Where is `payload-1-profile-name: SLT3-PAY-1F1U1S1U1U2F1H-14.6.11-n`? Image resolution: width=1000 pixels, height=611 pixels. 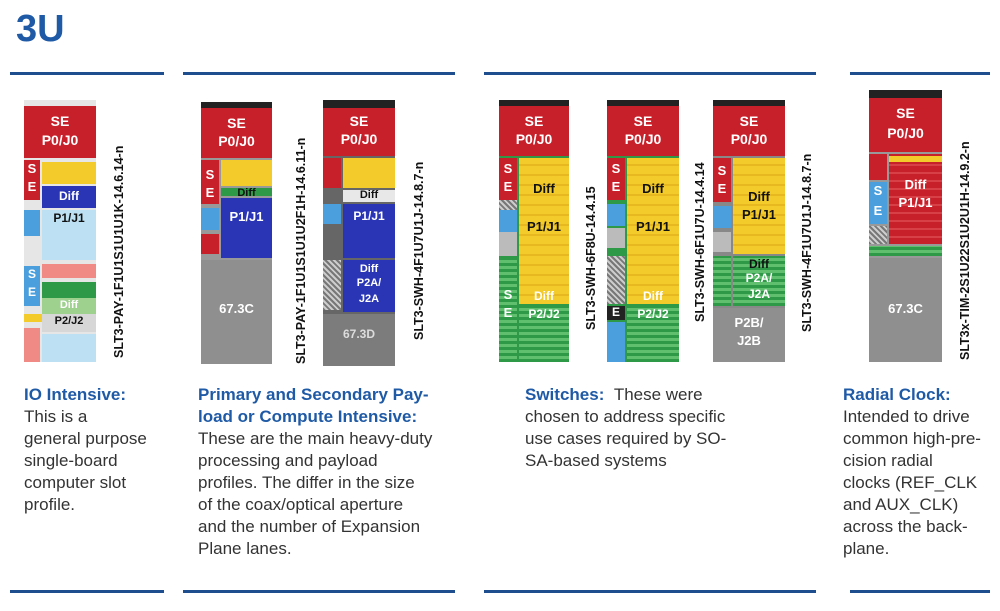
payload-1-profile-name: SLT3-PAY-1F1U1S1U1U2F1H-14.6.11-n is located at coordinates (301, 250).